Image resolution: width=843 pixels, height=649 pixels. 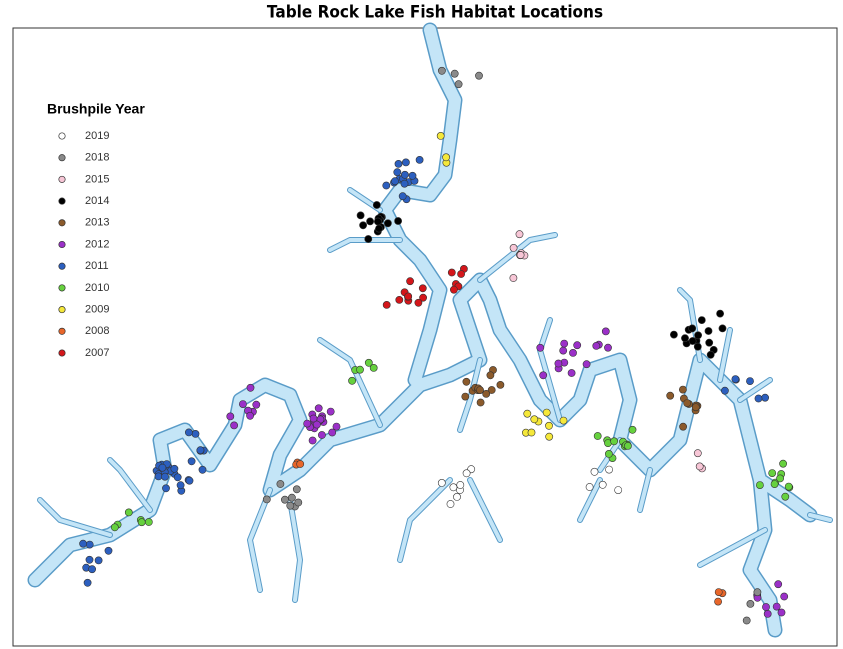 What do you see at coordinates (97, 179) in the screenshot?
I see `legend-label: 2015` at bounding box center [97, 179].